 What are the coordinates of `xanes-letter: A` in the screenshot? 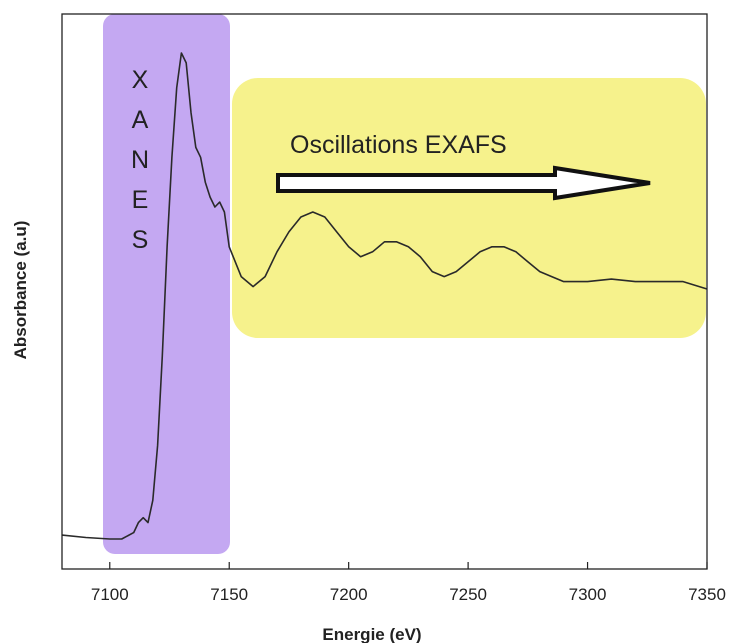 It's located at (140, 120).